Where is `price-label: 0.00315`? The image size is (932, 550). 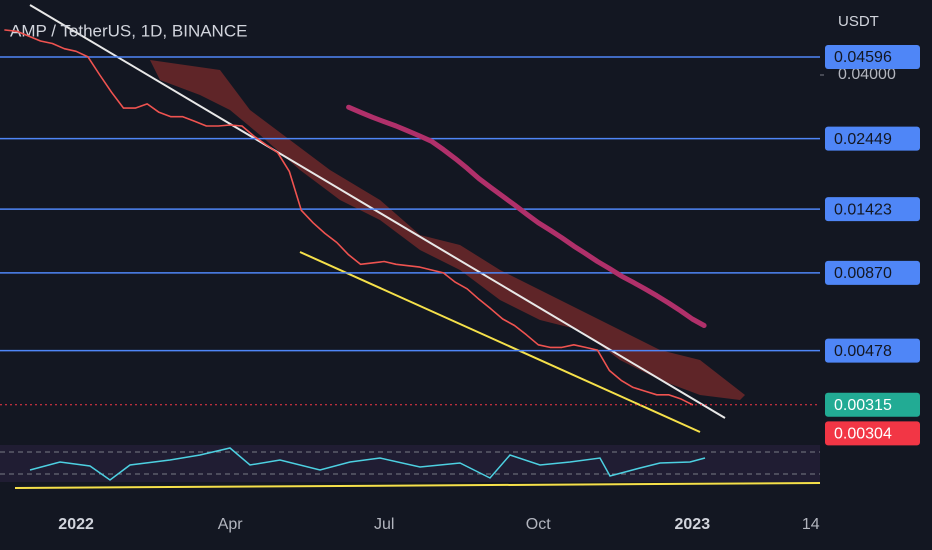 price-label: 0.00315 is located at coordinates (863, 405).